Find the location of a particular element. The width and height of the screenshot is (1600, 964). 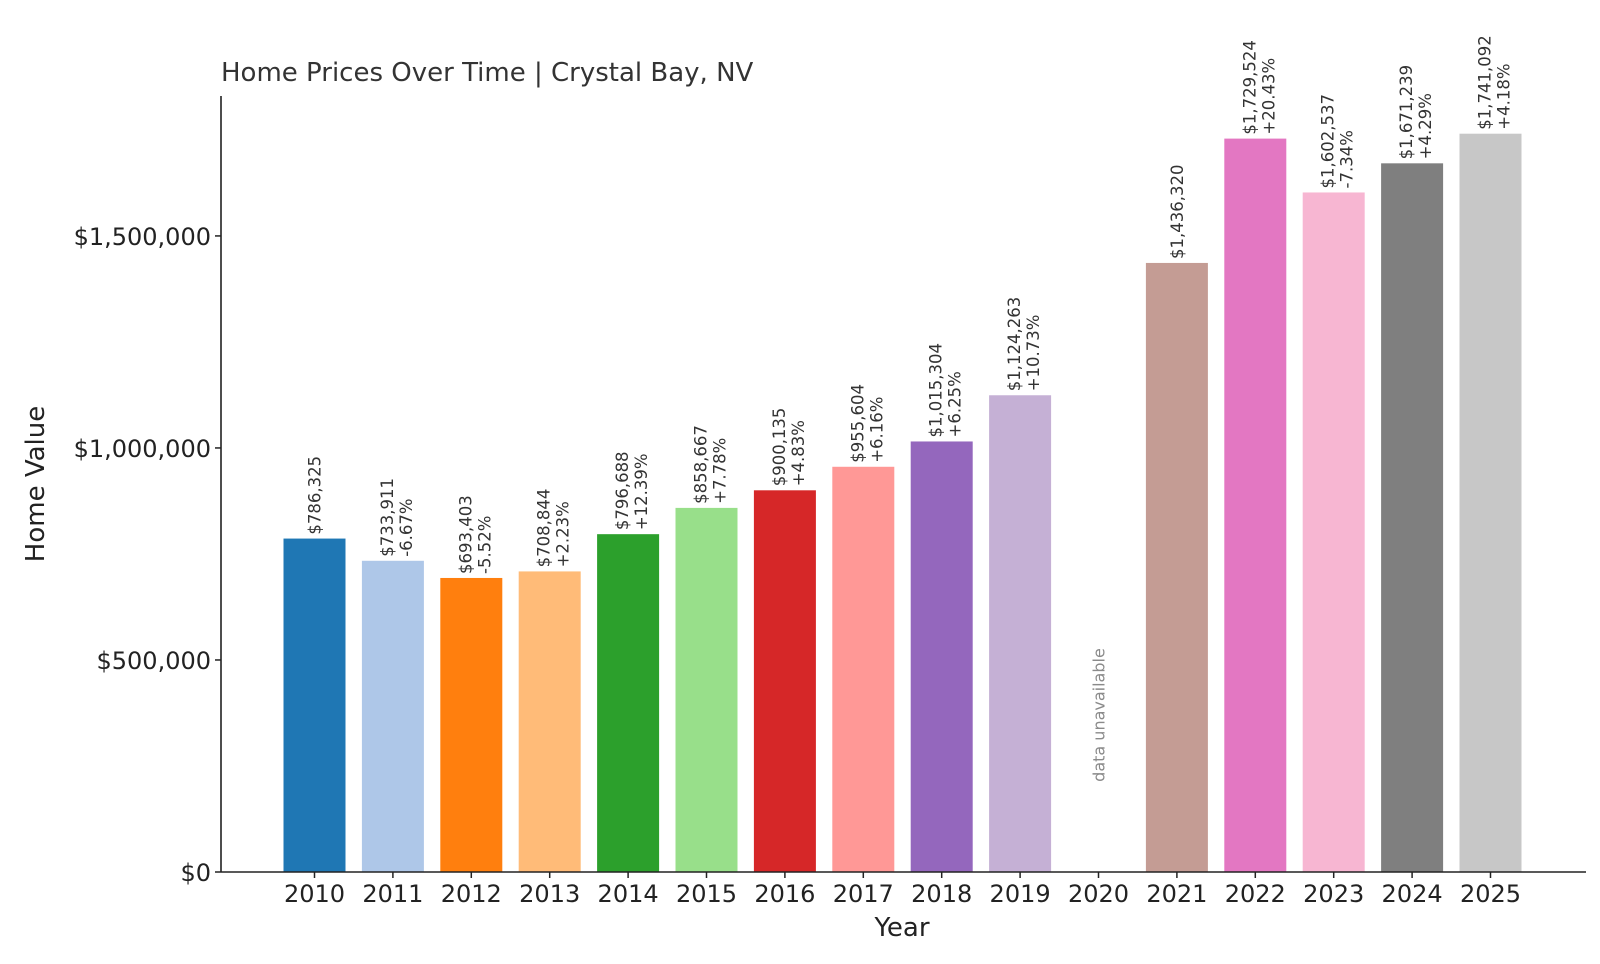

value-label-2014: $796,688 is located at coordinates (622, 490).